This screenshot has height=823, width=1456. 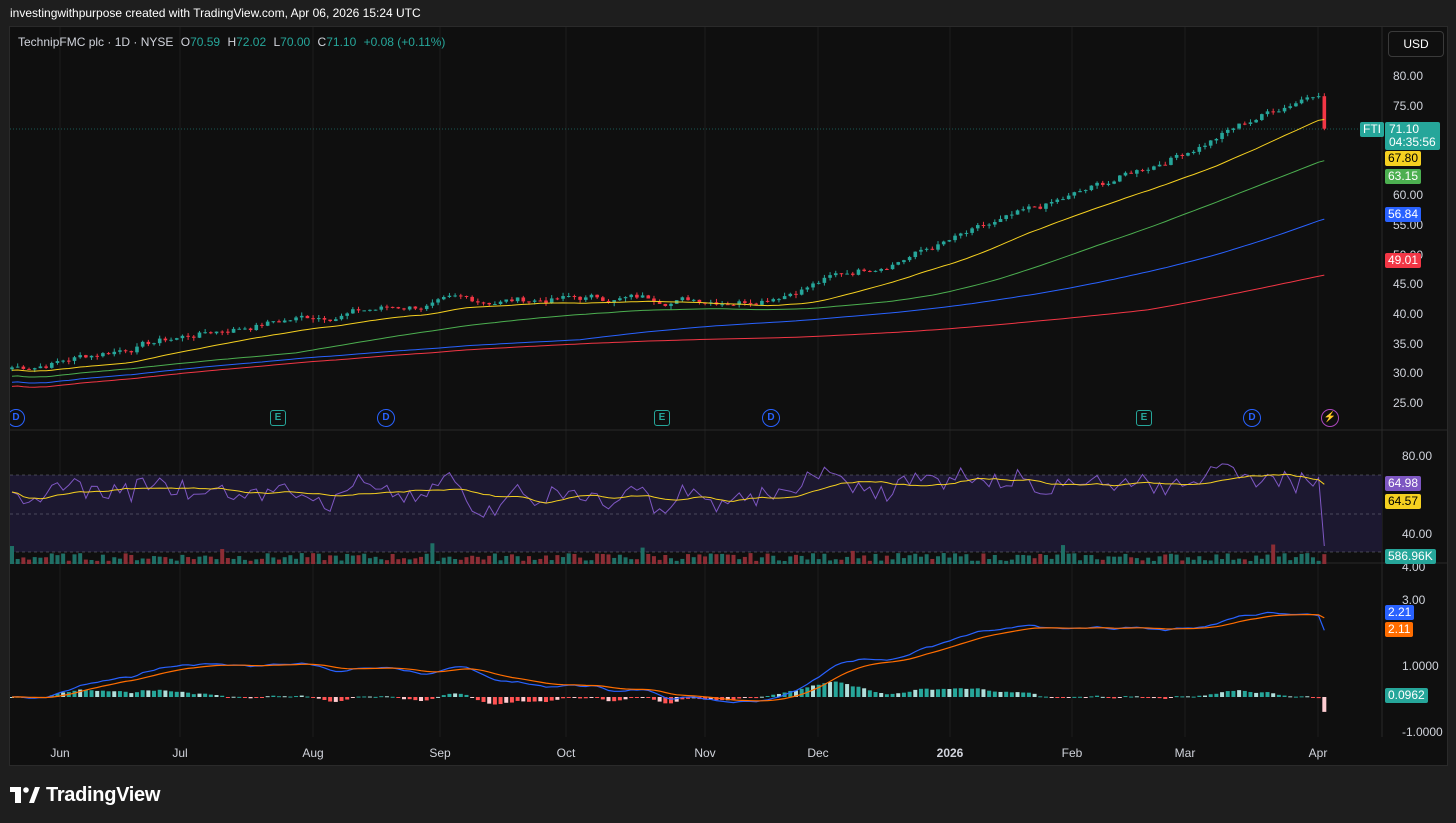 What do you see at coordinates (1404, 129) in the screenshot?
I see `last-price: 71.10` at bounding box center [1404, 129].